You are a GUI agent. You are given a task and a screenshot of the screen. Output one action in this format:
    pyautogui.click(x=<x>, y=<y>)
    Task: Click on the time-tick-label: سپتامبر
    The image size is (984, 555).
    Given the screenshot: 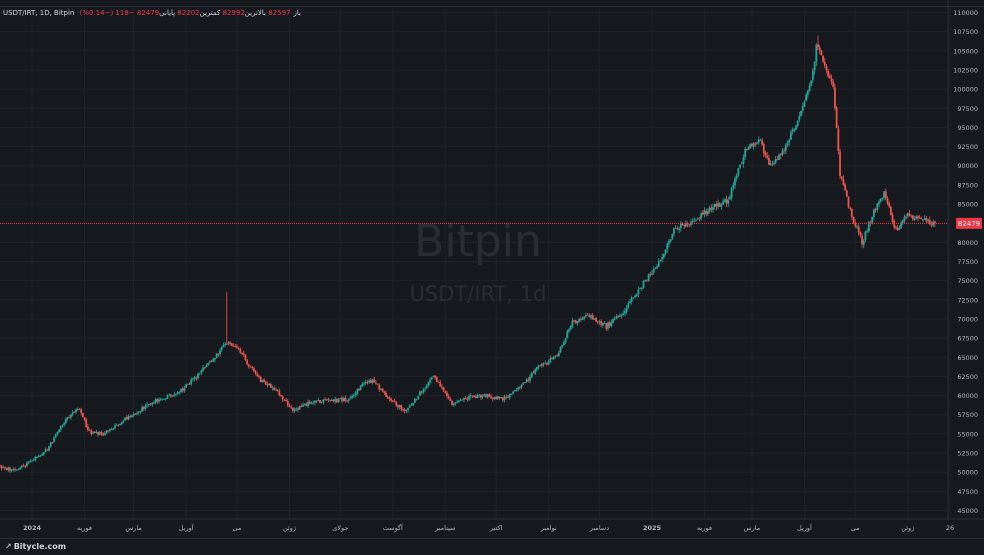 What is the action you would take?
    pyautogui.click(x=444, y=528)
    